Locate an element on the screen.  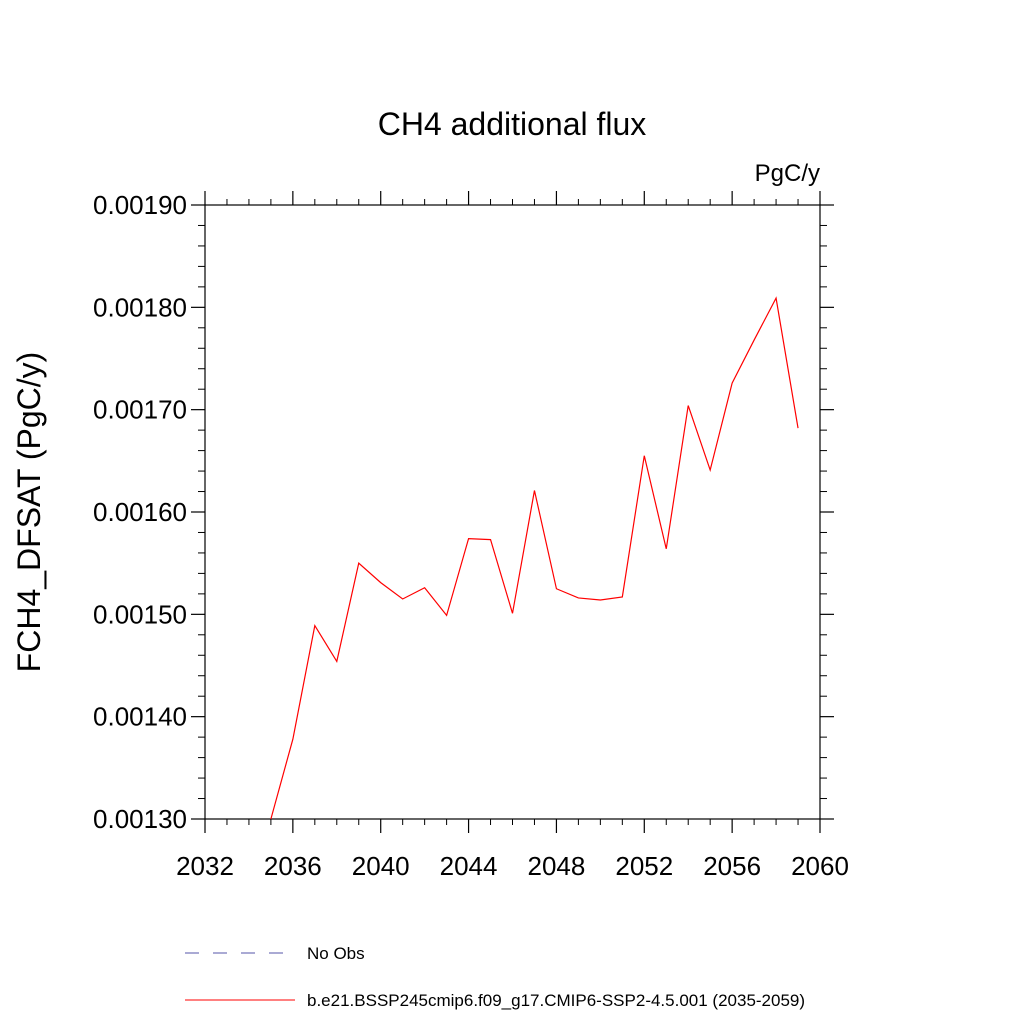
y-tick-label: 0.00180 is located at coordinates (140, 307).